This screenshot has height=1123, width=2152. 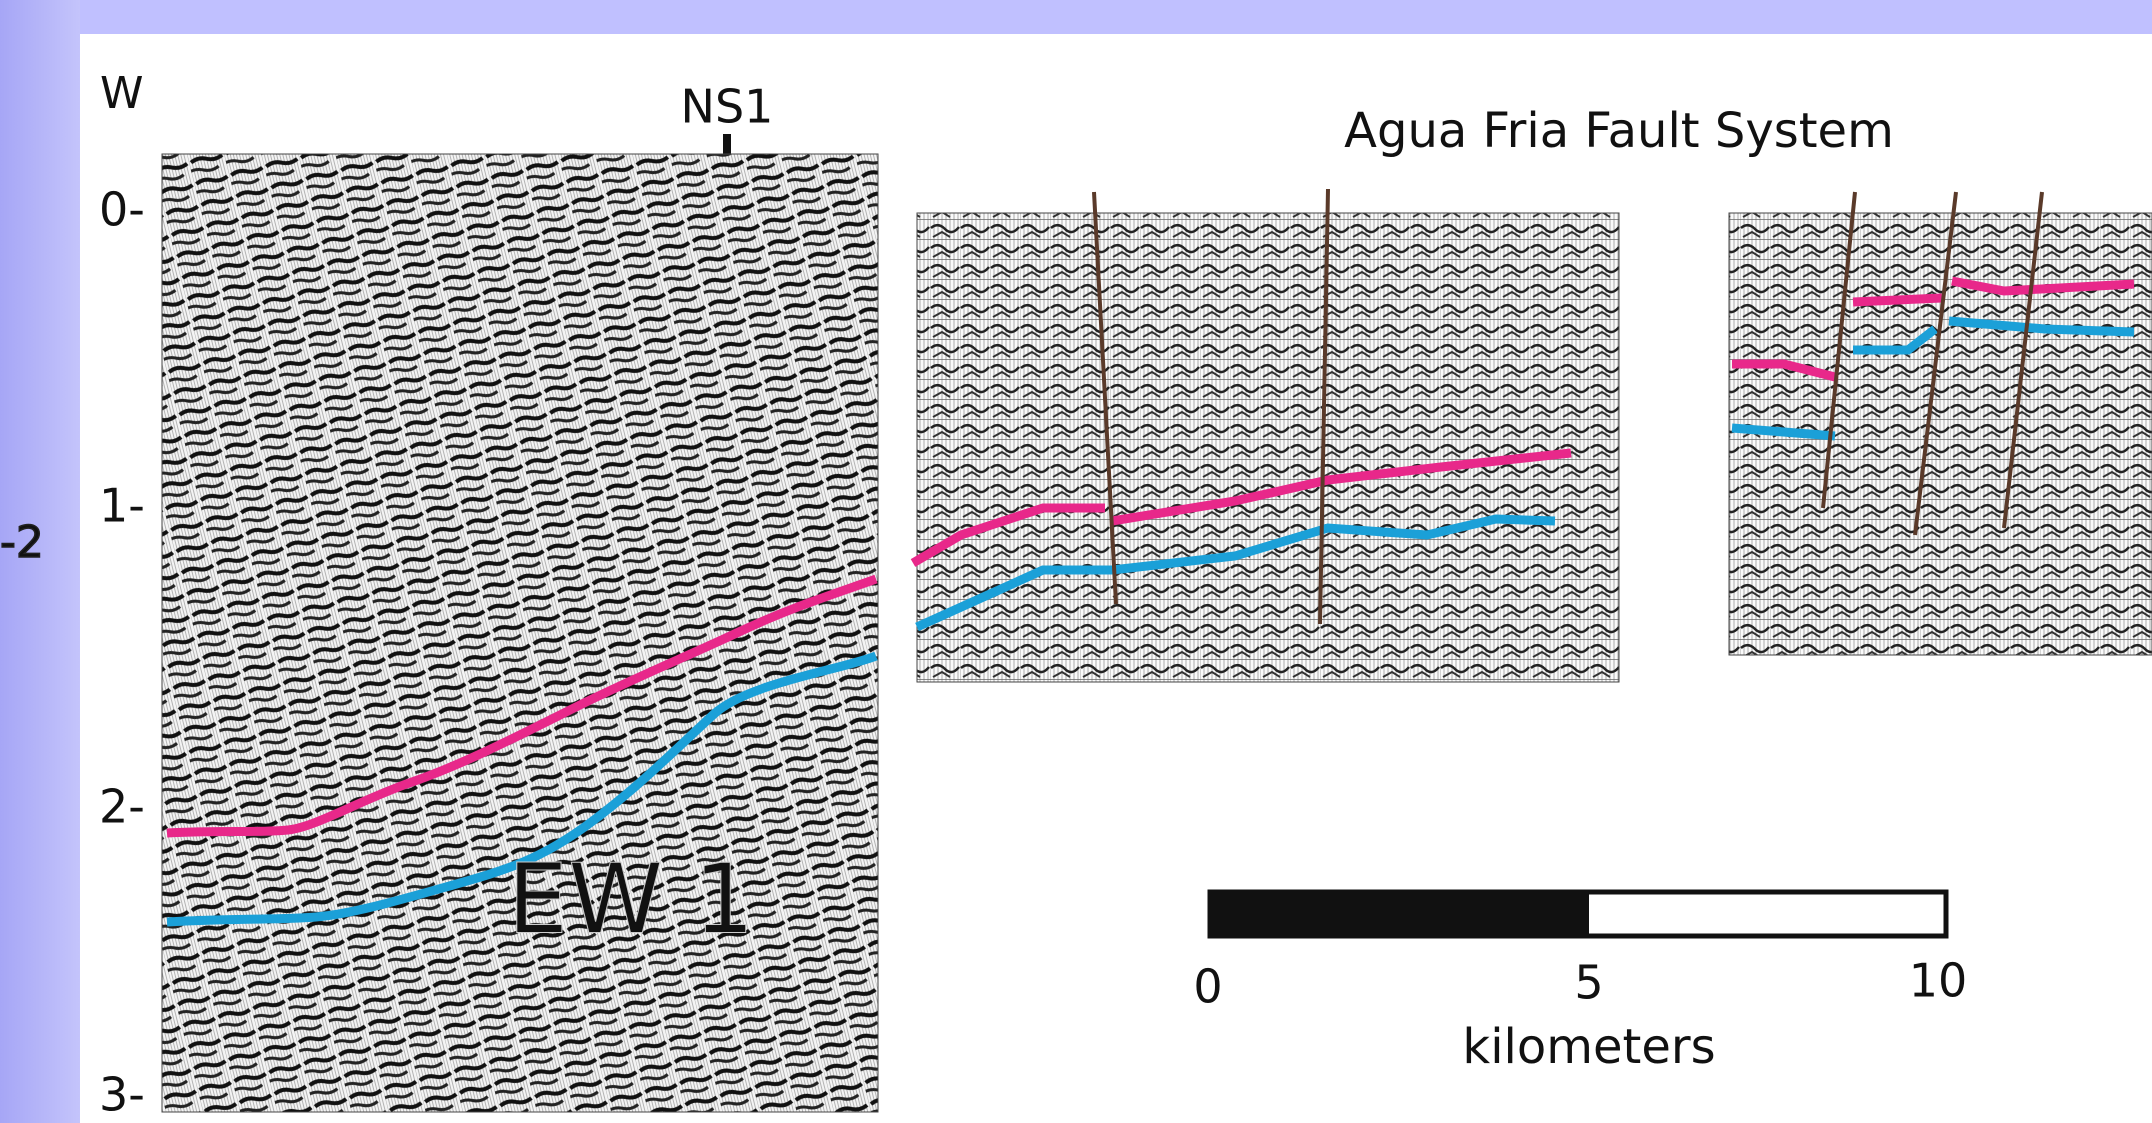 What do you see at coordinates (727, 107) in the screenshot?
I see `ns-label: NS1` at bounding box center [727, 107].